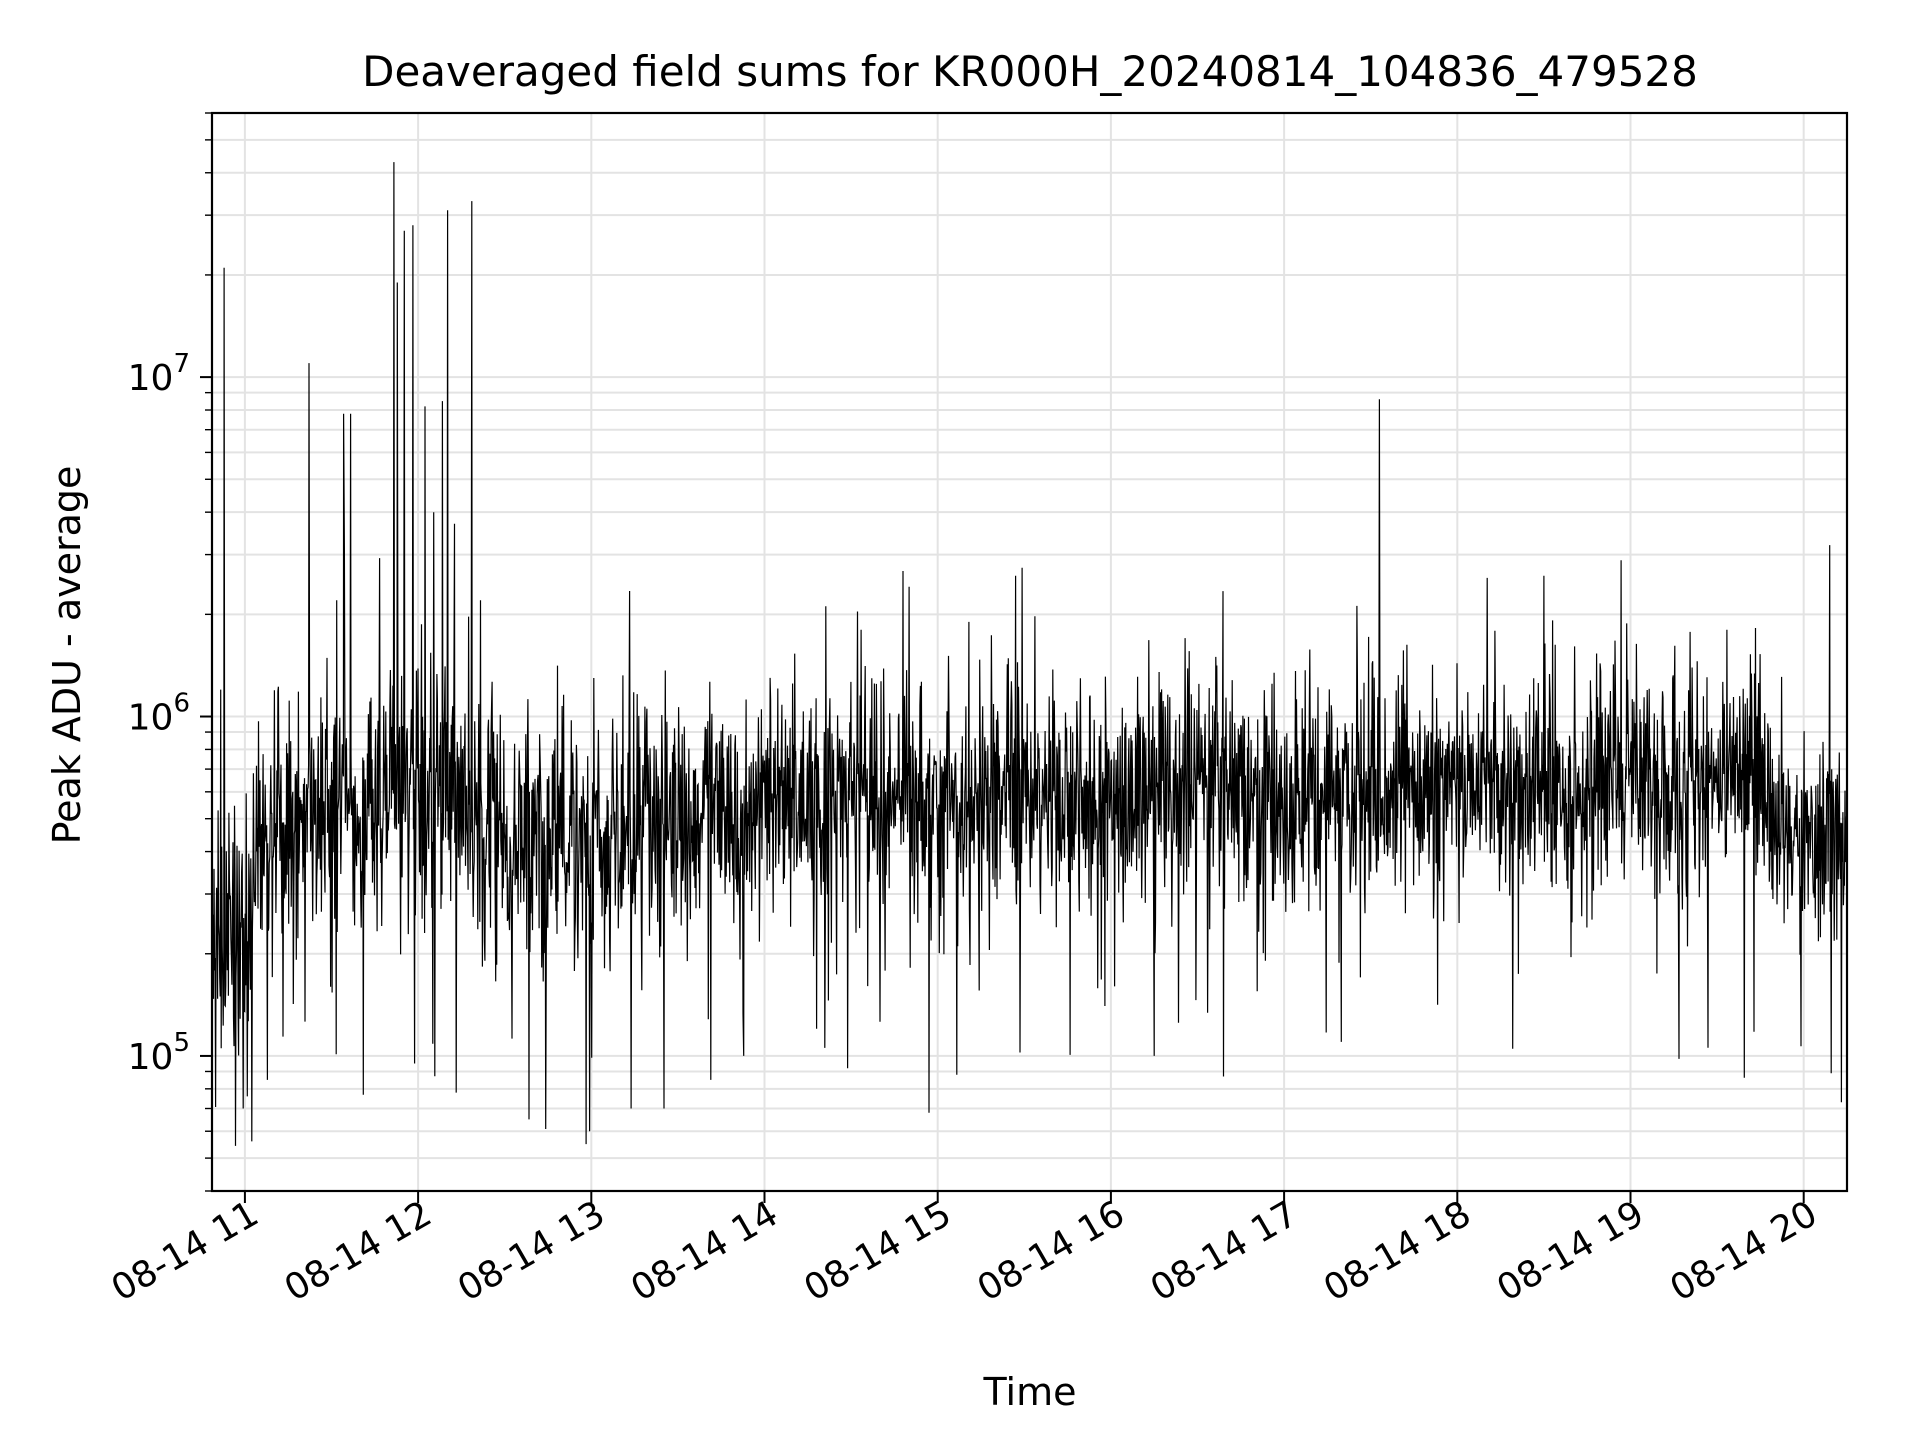 The height and width of the screenshot is (1440, 1920). What do you see at coordinates (181, 704) in the screenshot?
I see `y-tick-exponent: 6` at bounding box center [181, 704].